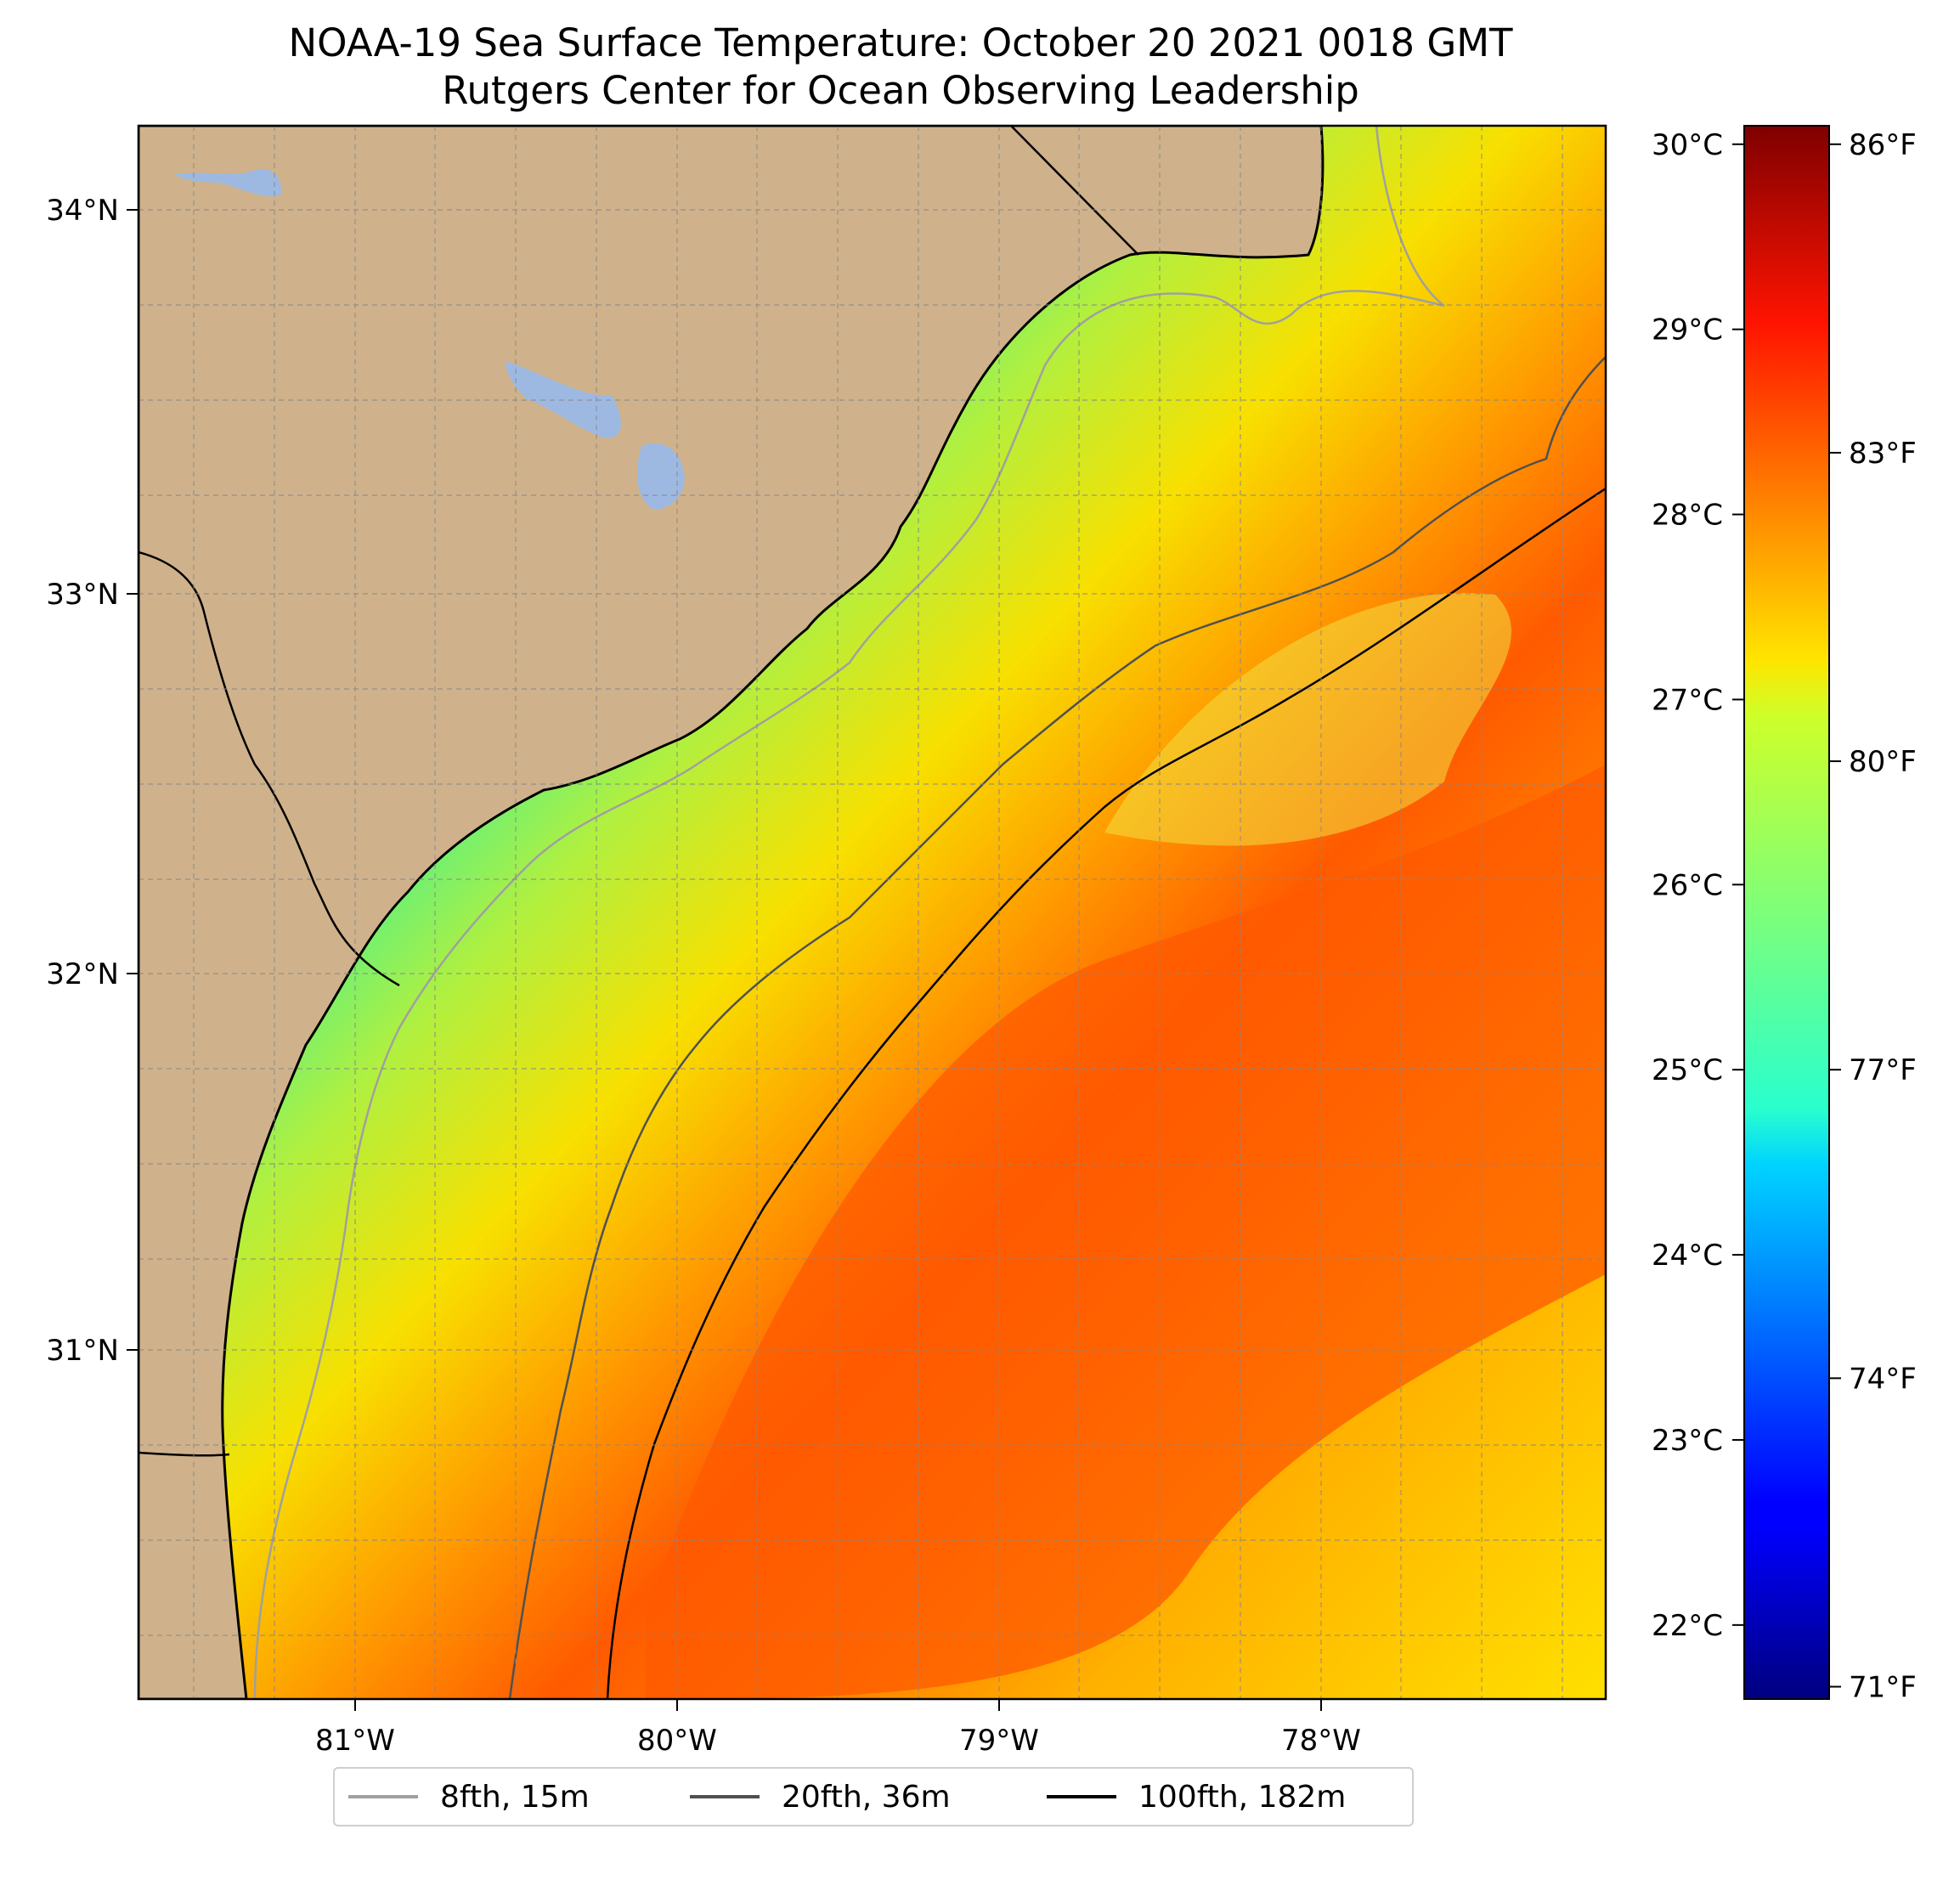 Image resolution: width=1960 pixels, height=1880 pixels. What do you see at coordinates (1883, 1379) in the screenshot?
I see `colorbar-fahrenheit-label: 74°F` at bounding box center [1883, 1379].